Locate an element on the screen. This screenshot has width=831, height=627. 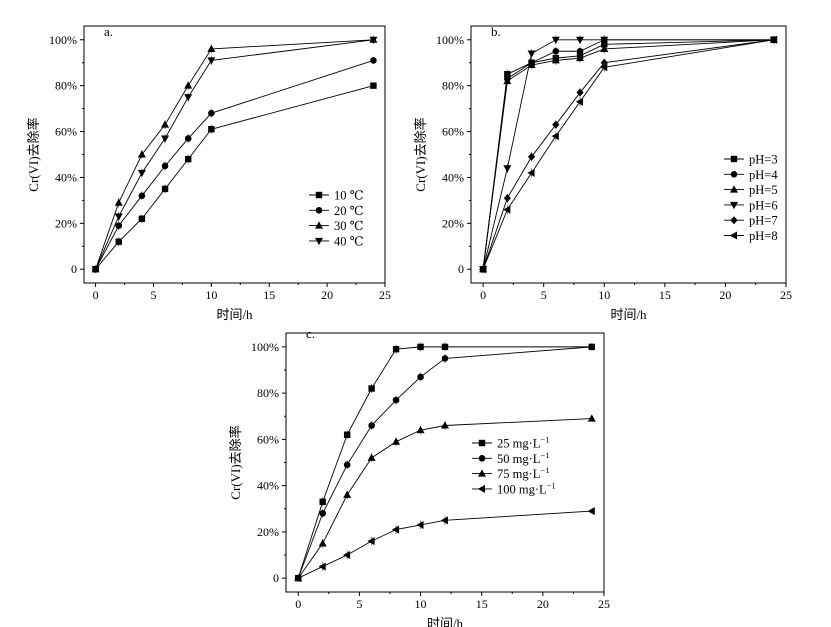
series-line is located at coordinates (628, 154).